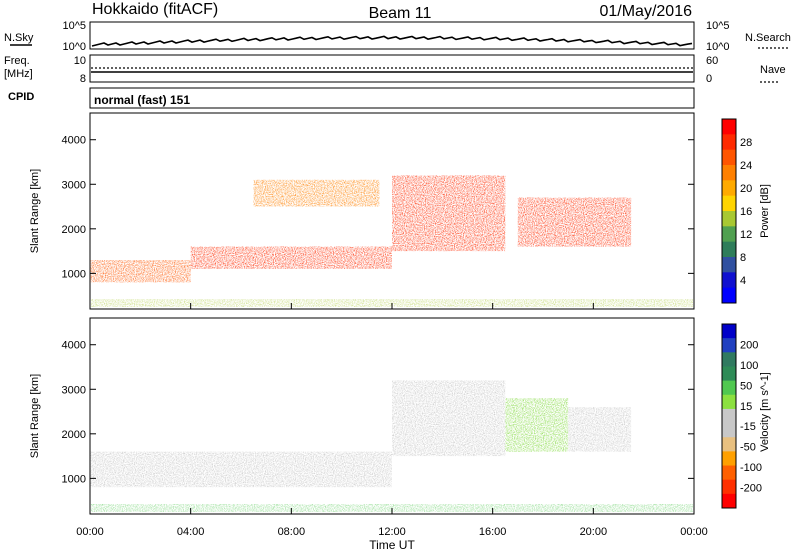 The width and height of the screenshot is (800, 559). I want to click on power-y-tick-label-3: 4000, so click(74, 141).